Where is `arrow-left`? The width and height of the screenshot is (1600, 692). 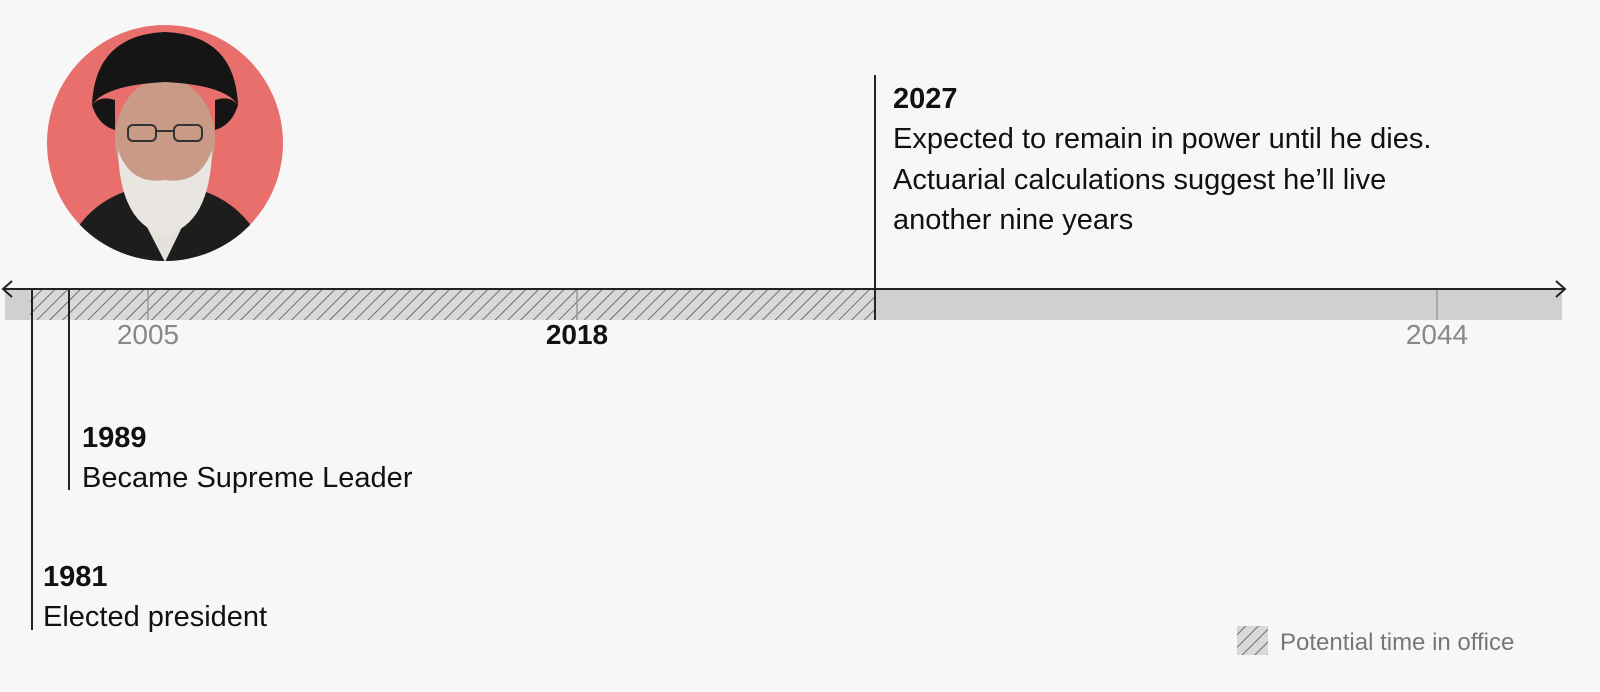 arrow-left is located at coordinates (7, 289).